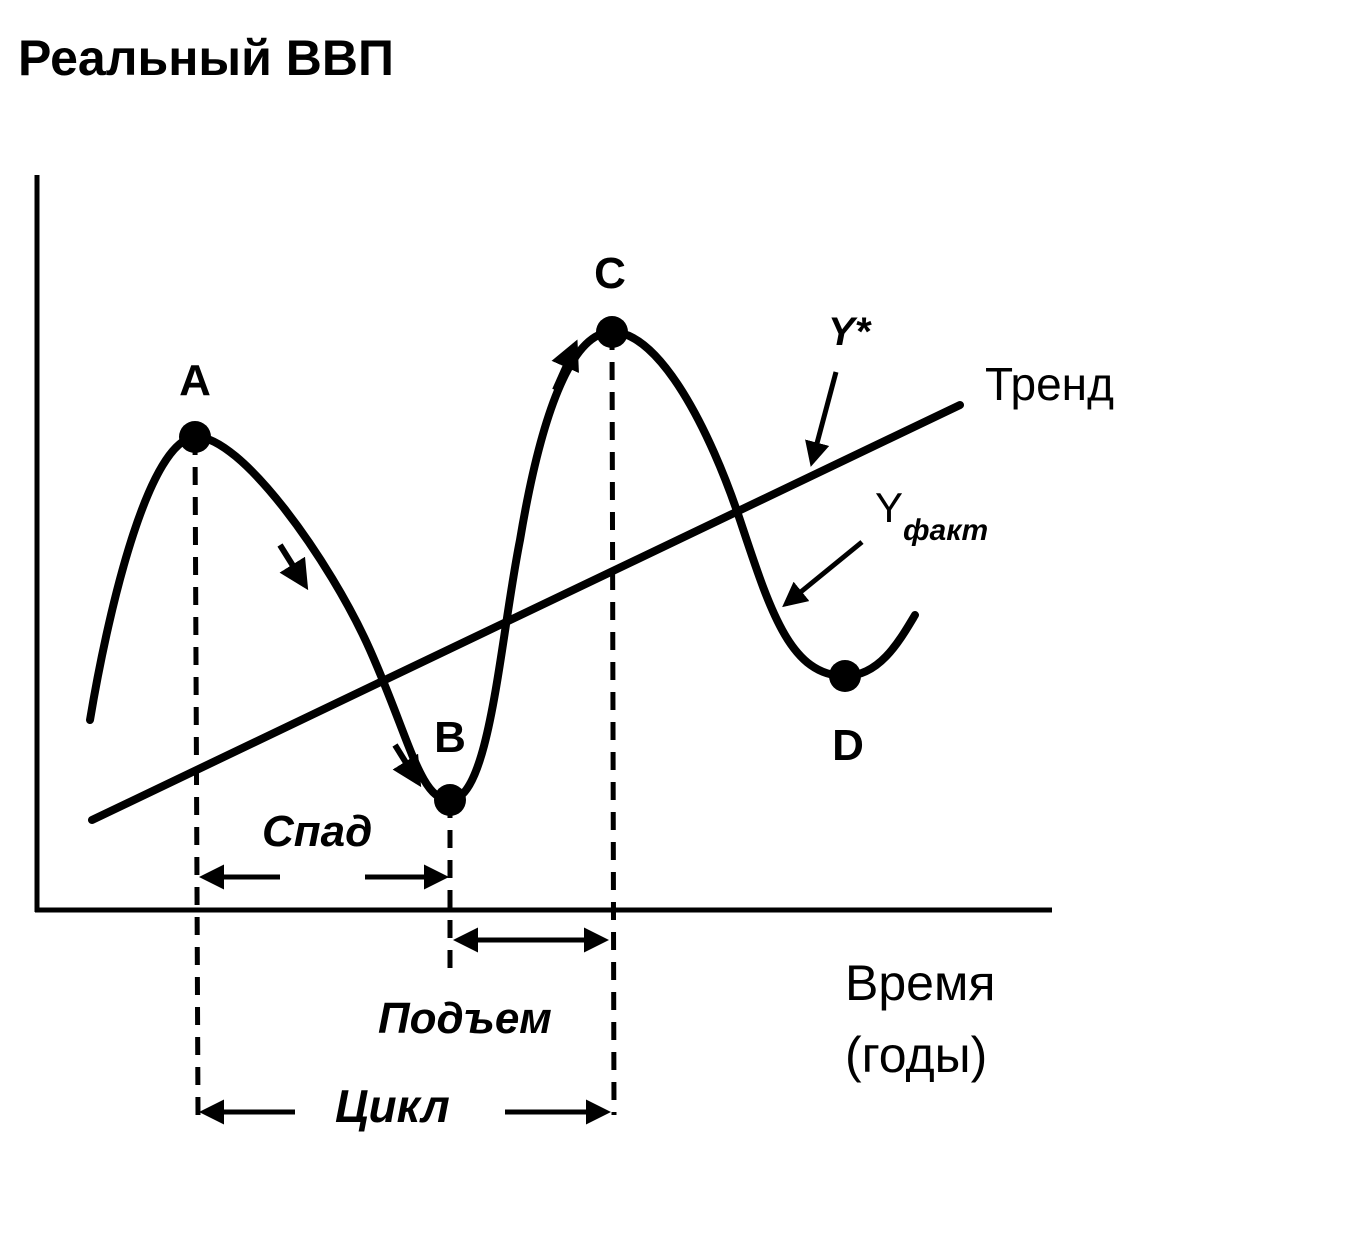 Image resolution: width=1358 pixels, height=1250 pixels. Describe the element at coordinates (392, 1106) in the screenshot. I see `cycle-label: Цикл` at that location.